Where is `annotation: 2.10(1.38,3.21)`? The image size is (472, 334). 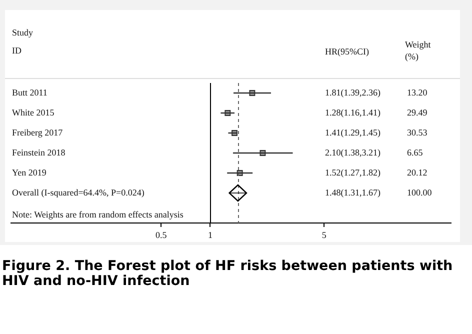 annotation: 2.10(1.38,3.21) is located at coordinates (352, 152).